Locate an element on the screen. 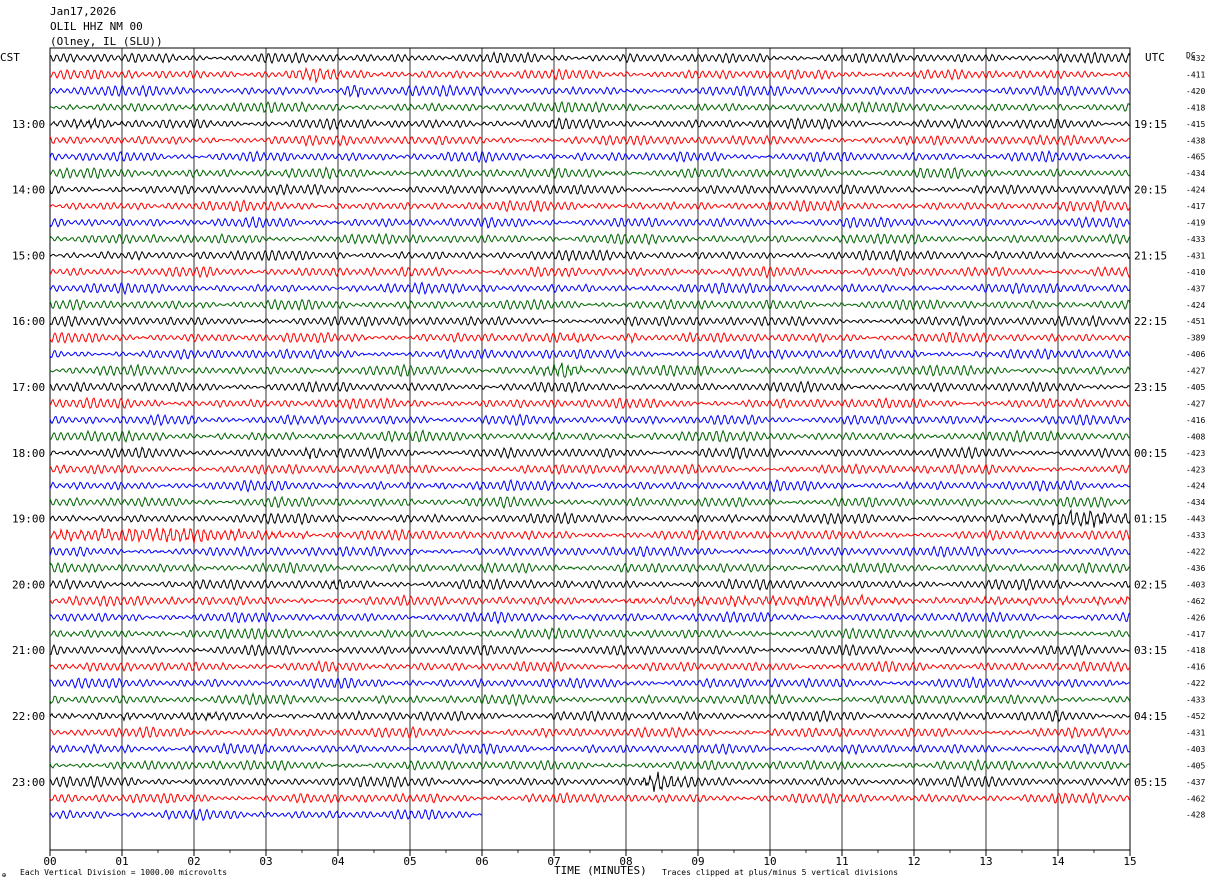 The width and height of the screenshot is (1210, 886). utc-time-label: 03:15 is located at coordinates (1150, 650).